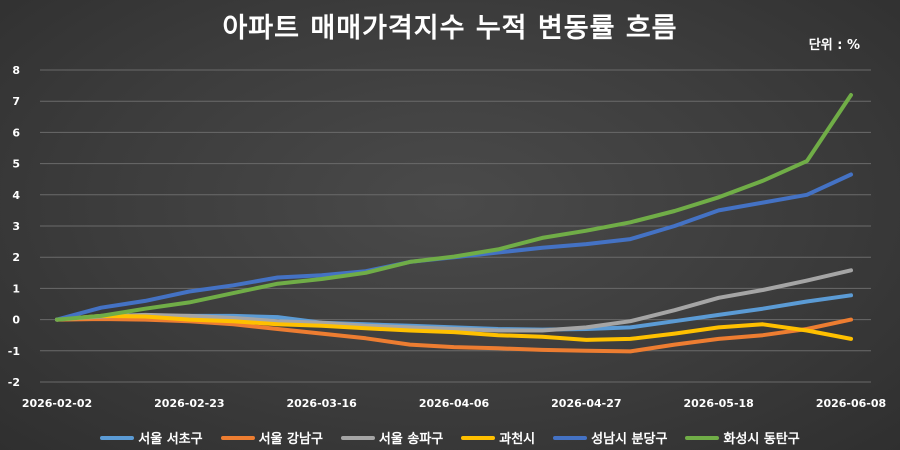  What do you see at coordinates (16, 132) in the screenshot?
I see `y-tick-label: 6` at bounding box center [16, 132].